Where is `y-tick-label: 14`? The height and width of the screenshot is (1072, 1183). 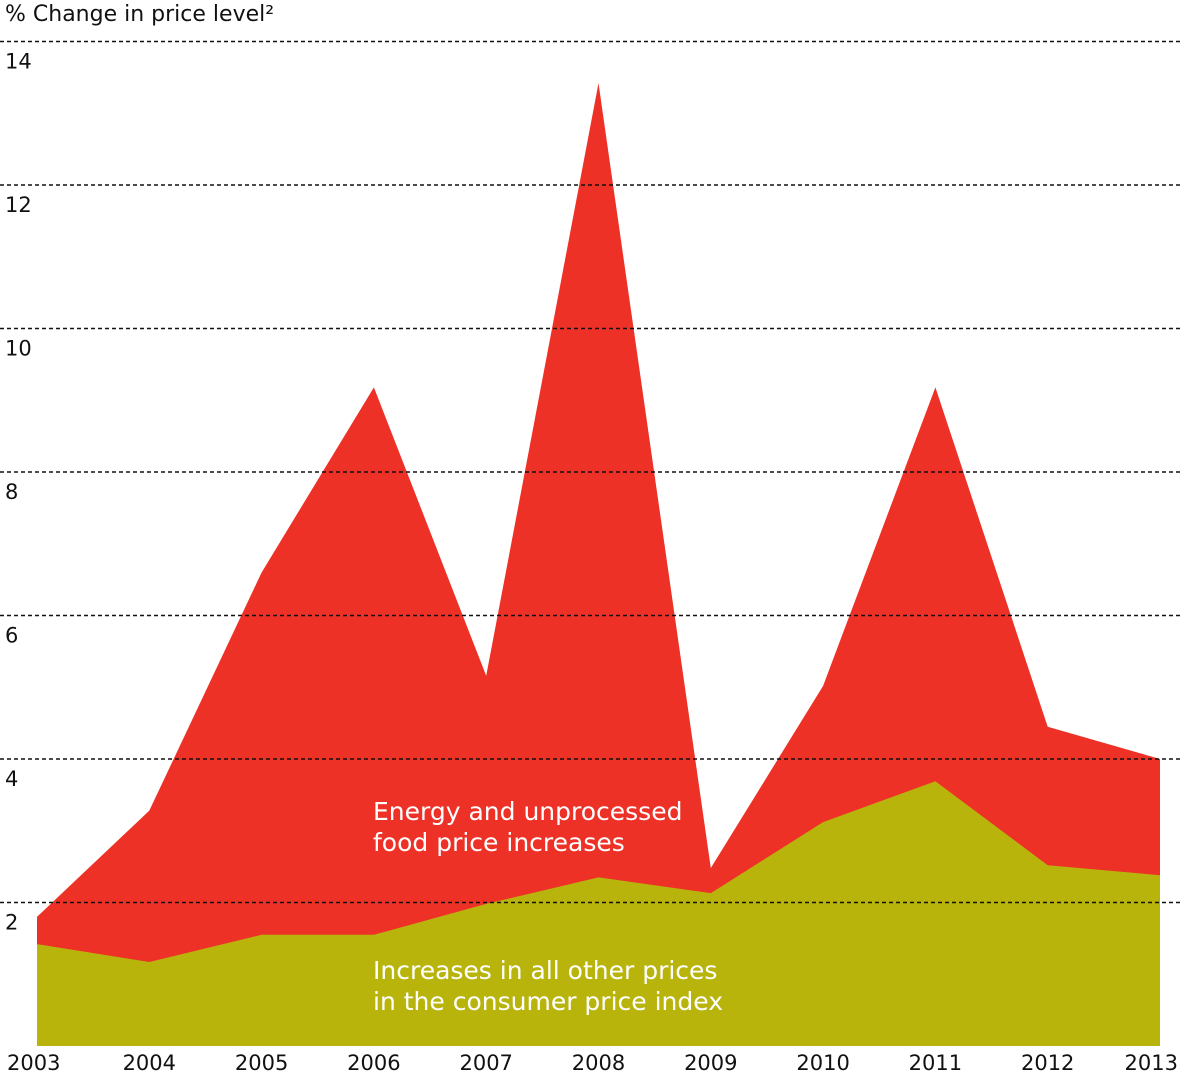 y-tick-label: 14 is located at coordinates (18, 62).